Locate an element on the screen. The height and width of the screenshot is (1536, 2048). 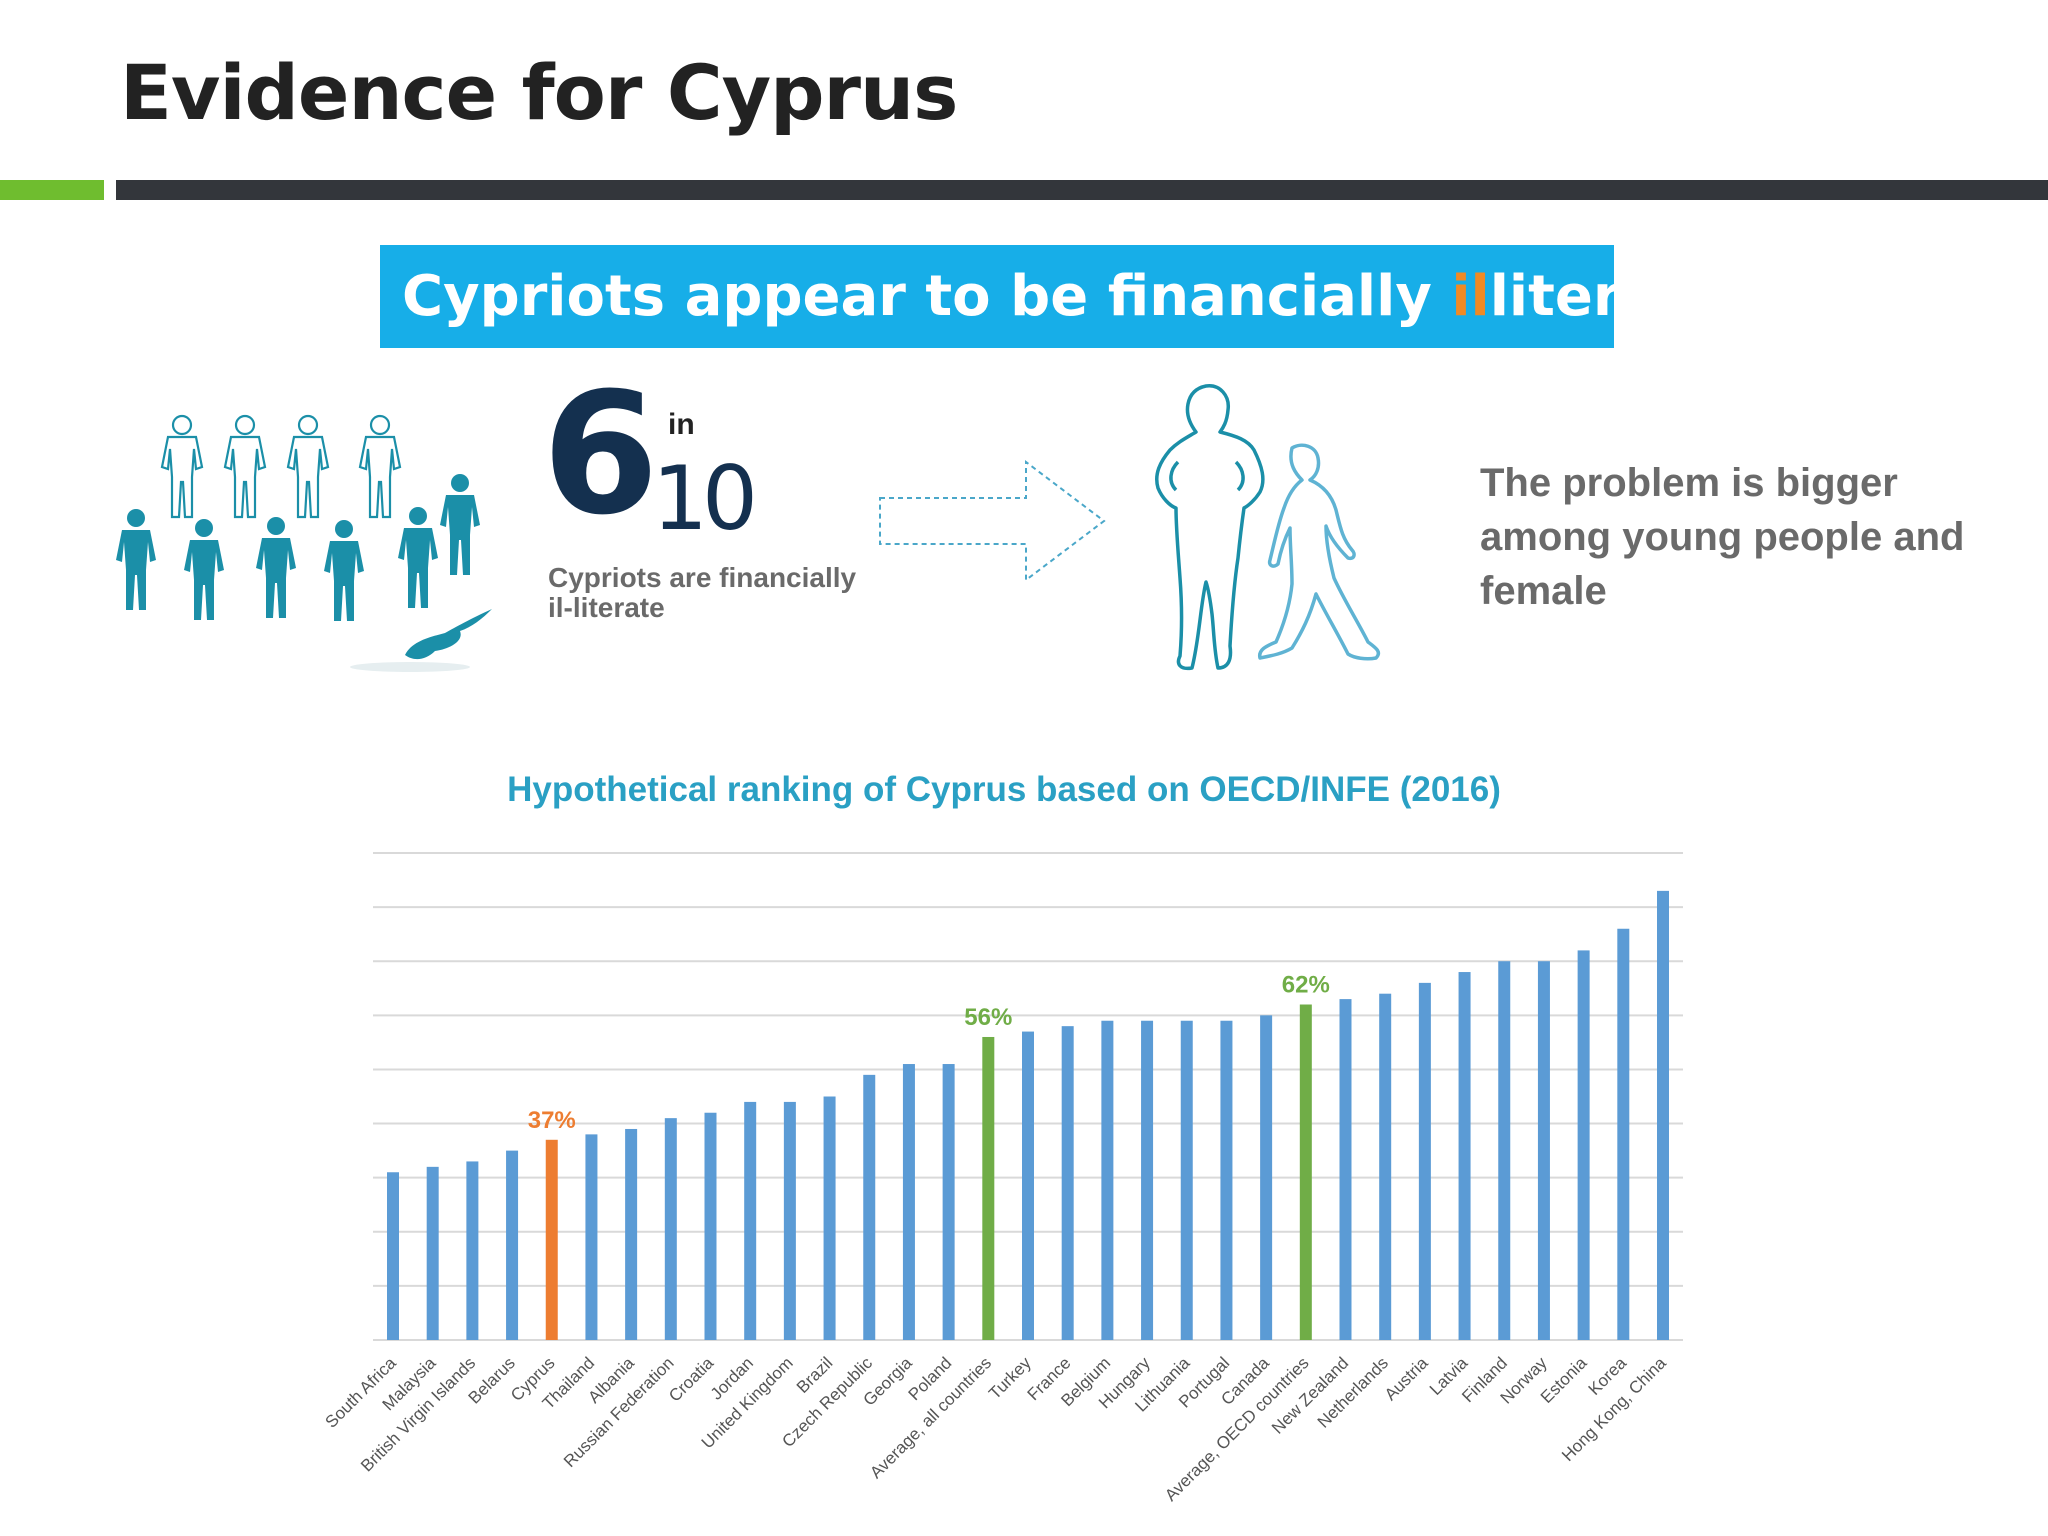
bar-estonia is located at coordinates (1583, 1145).